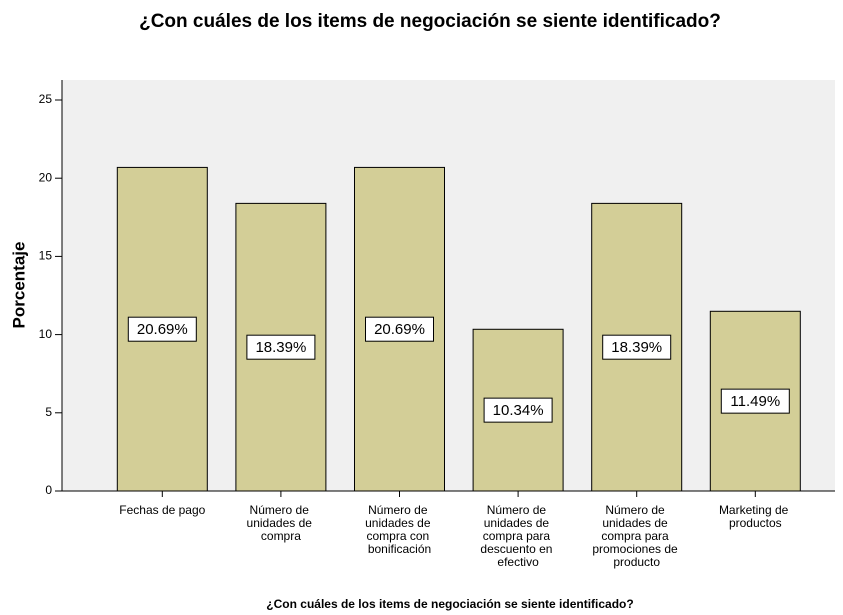  What do you see at coordinates (46, 334) in the screenshot?
I see `y-tick-label: 10` at bounding box center [46, 334].